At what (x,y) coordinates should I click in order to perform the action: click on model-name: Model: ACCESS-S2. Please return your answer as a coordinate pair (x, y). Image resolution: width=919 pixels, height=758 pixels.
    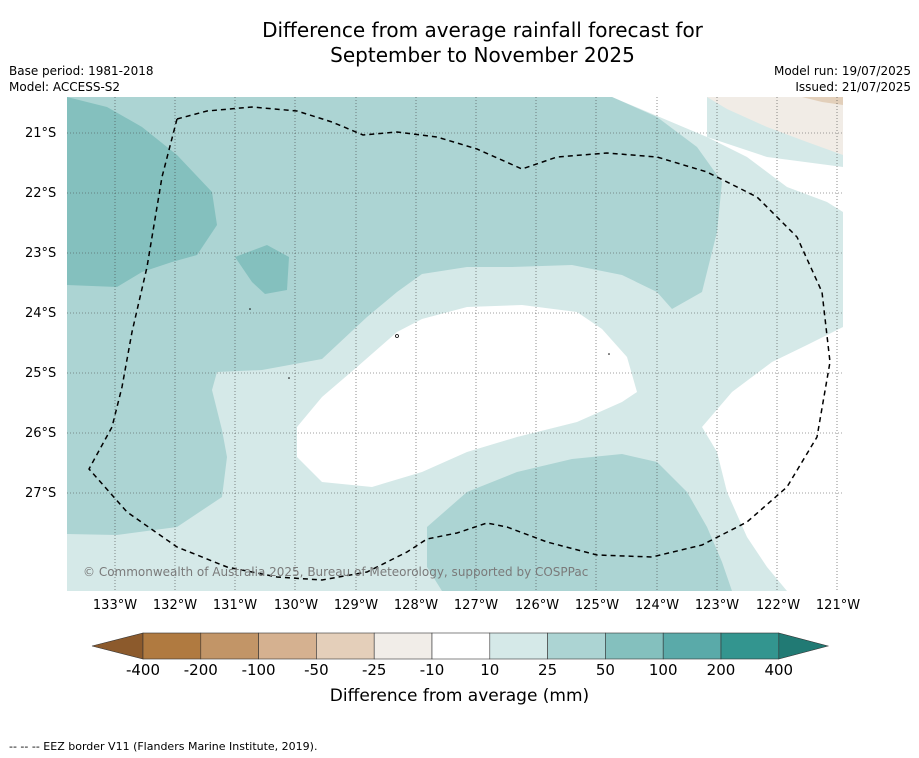
    Looking at the image, I should click on (65, 87).